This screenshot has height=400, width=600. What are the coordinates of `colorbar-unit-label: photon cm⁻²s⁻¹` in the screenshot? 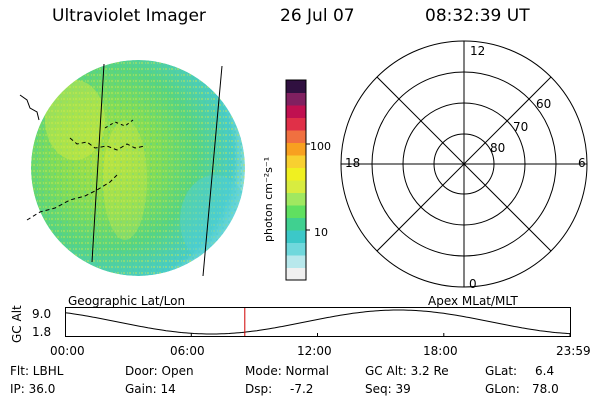 It's located at (268, 199).